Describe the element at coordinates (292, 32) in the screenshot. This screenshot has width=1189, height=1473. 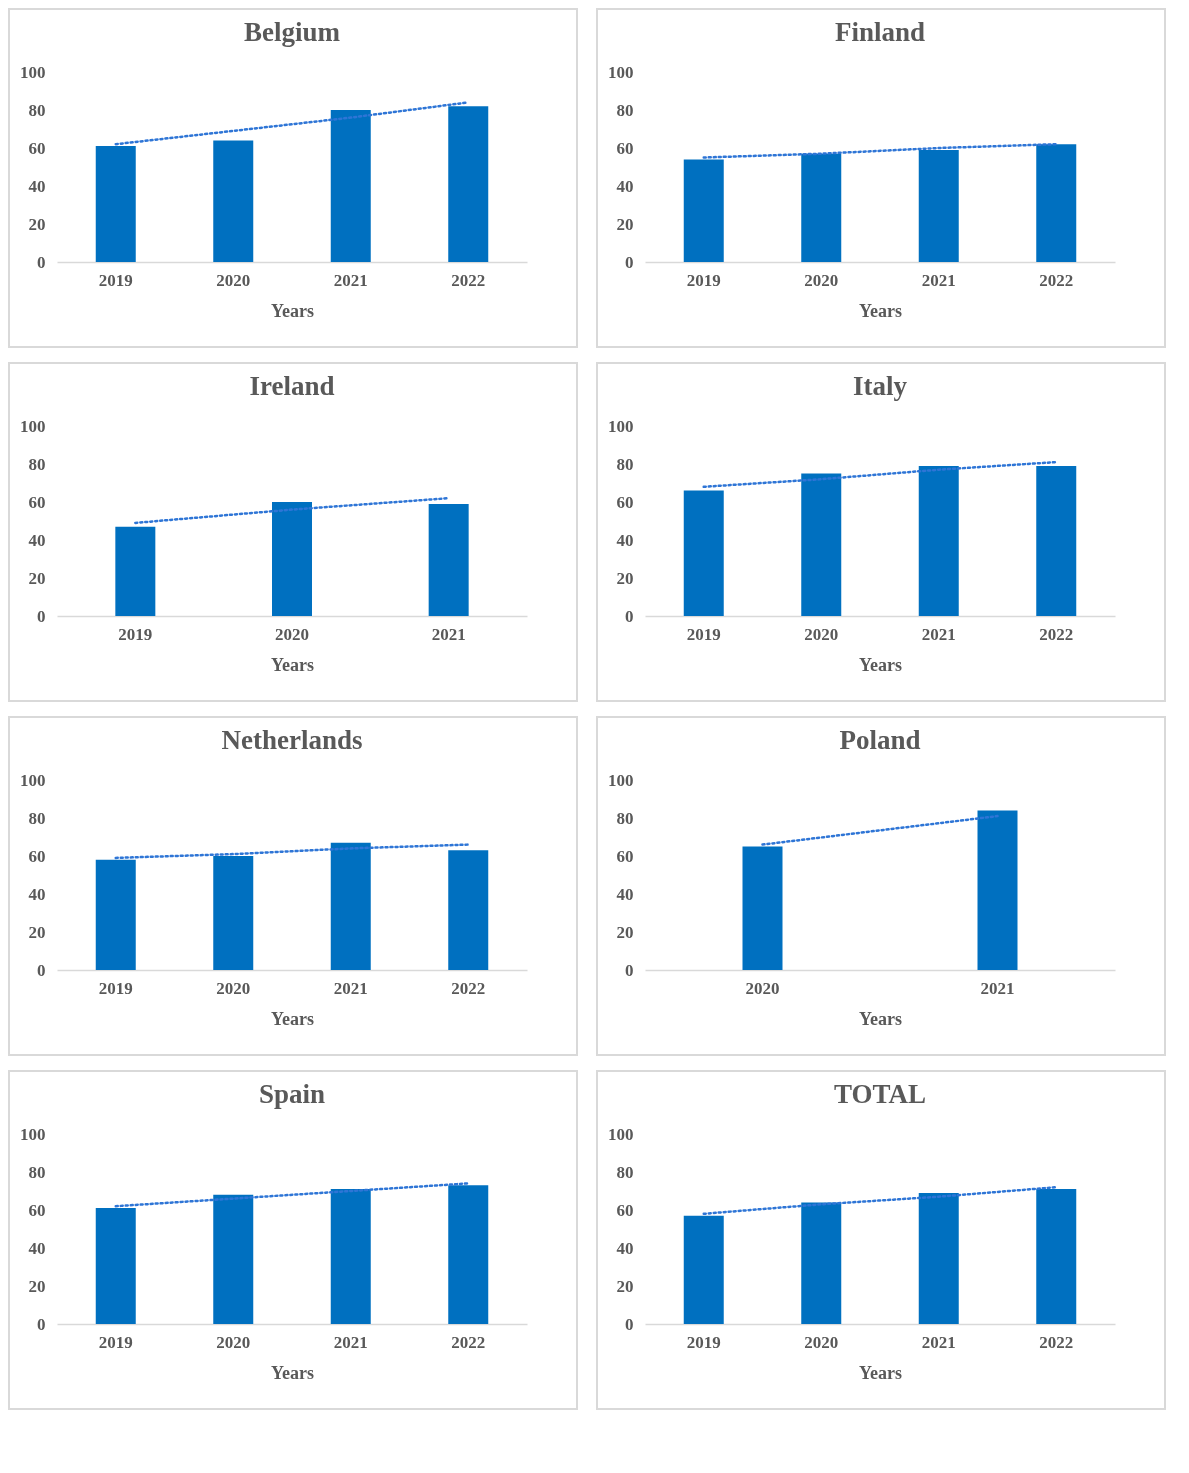
I see `chart-title: Belgium` at that location.